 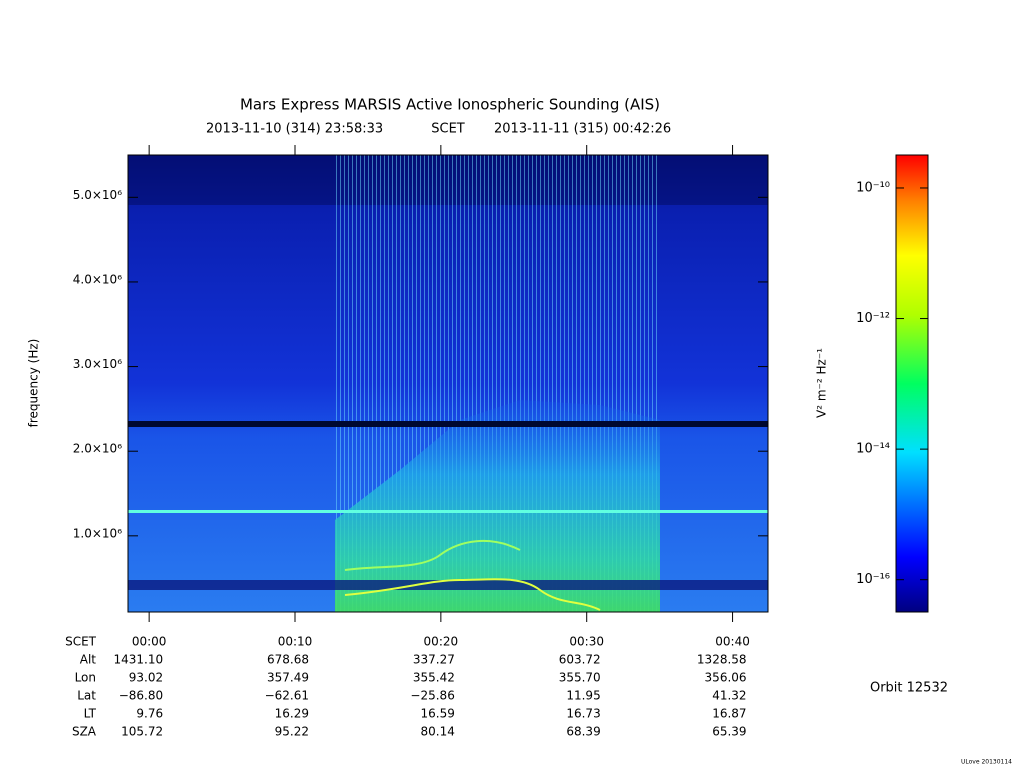 I want to click on ephemeris-value: 95.22, so click(x=292, y=732).